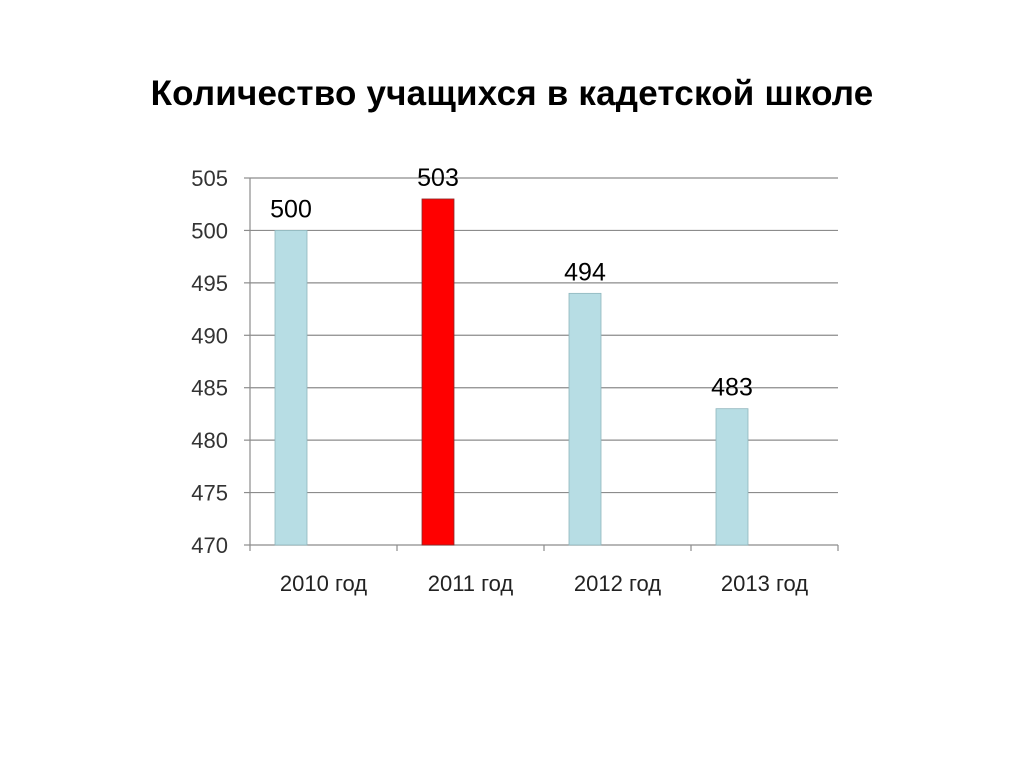 Image resolution: width=1024 pixels, height=768 pixels. What do you see at coordinates (732, 388) in the screenshot?
I see `data-label: 483` at bounding box center [732, 388].